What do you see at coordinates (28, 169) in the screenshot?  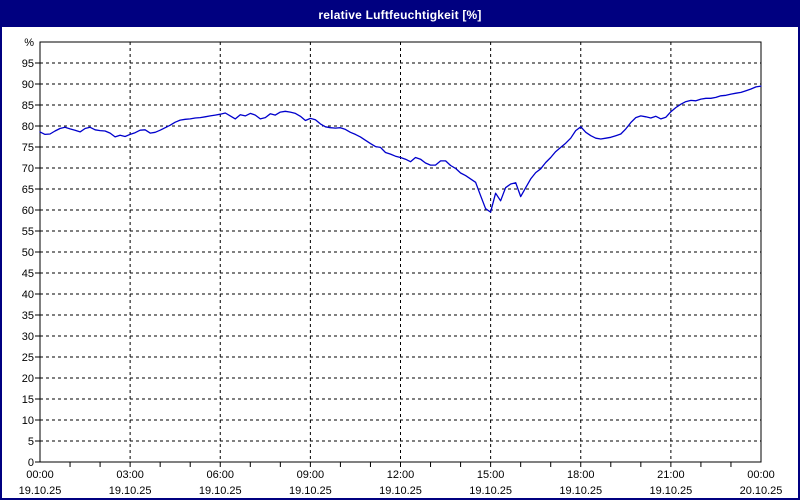 I see `y-tick-label: 70` at bounding box center [28, 169].